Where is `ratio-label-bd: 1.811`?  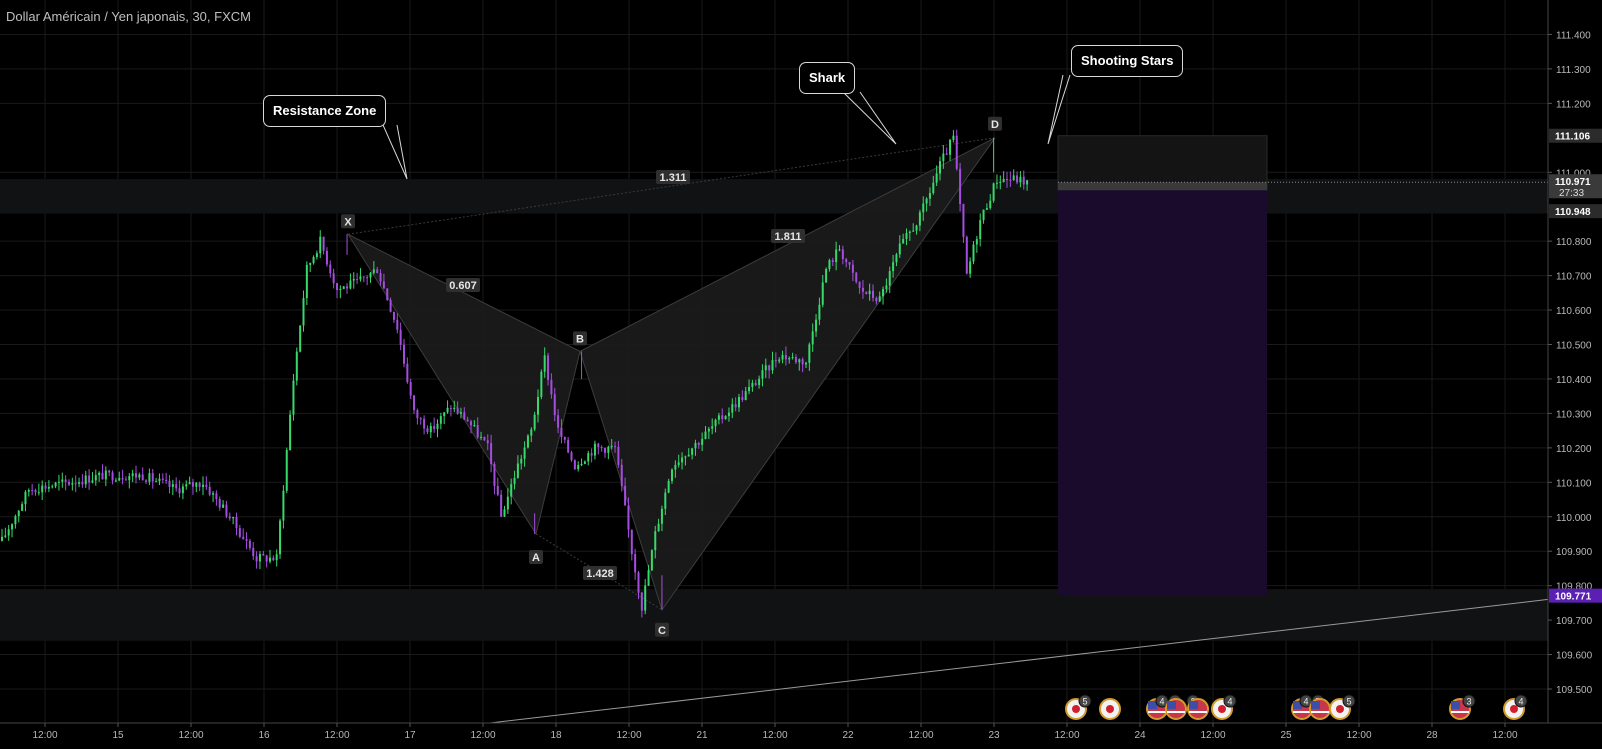
ratio-label-bd: 1.811 is located at coordinates (788, 237).